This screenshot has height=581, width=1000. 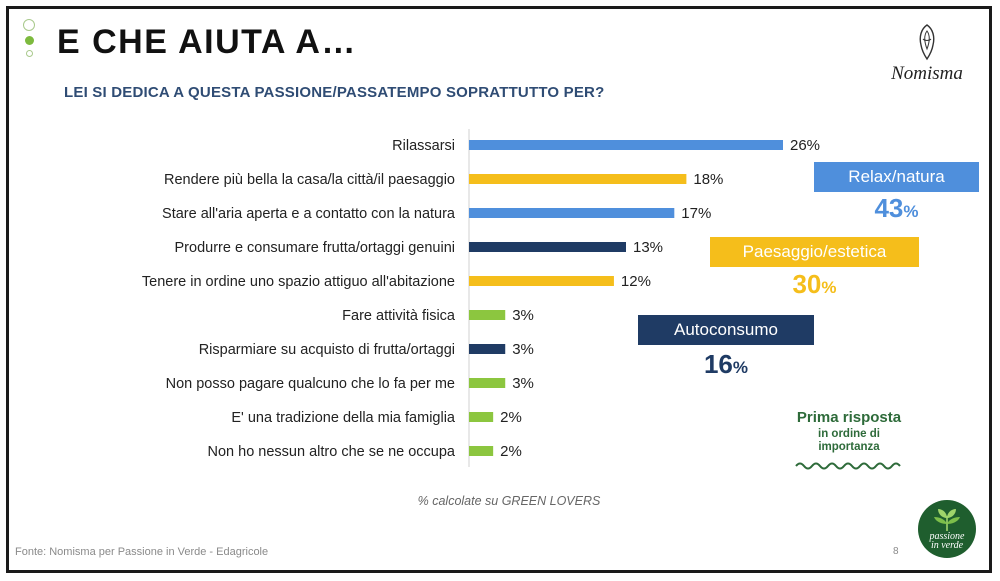 I want to click on value-label: 18%, so click(x=708, y=179).